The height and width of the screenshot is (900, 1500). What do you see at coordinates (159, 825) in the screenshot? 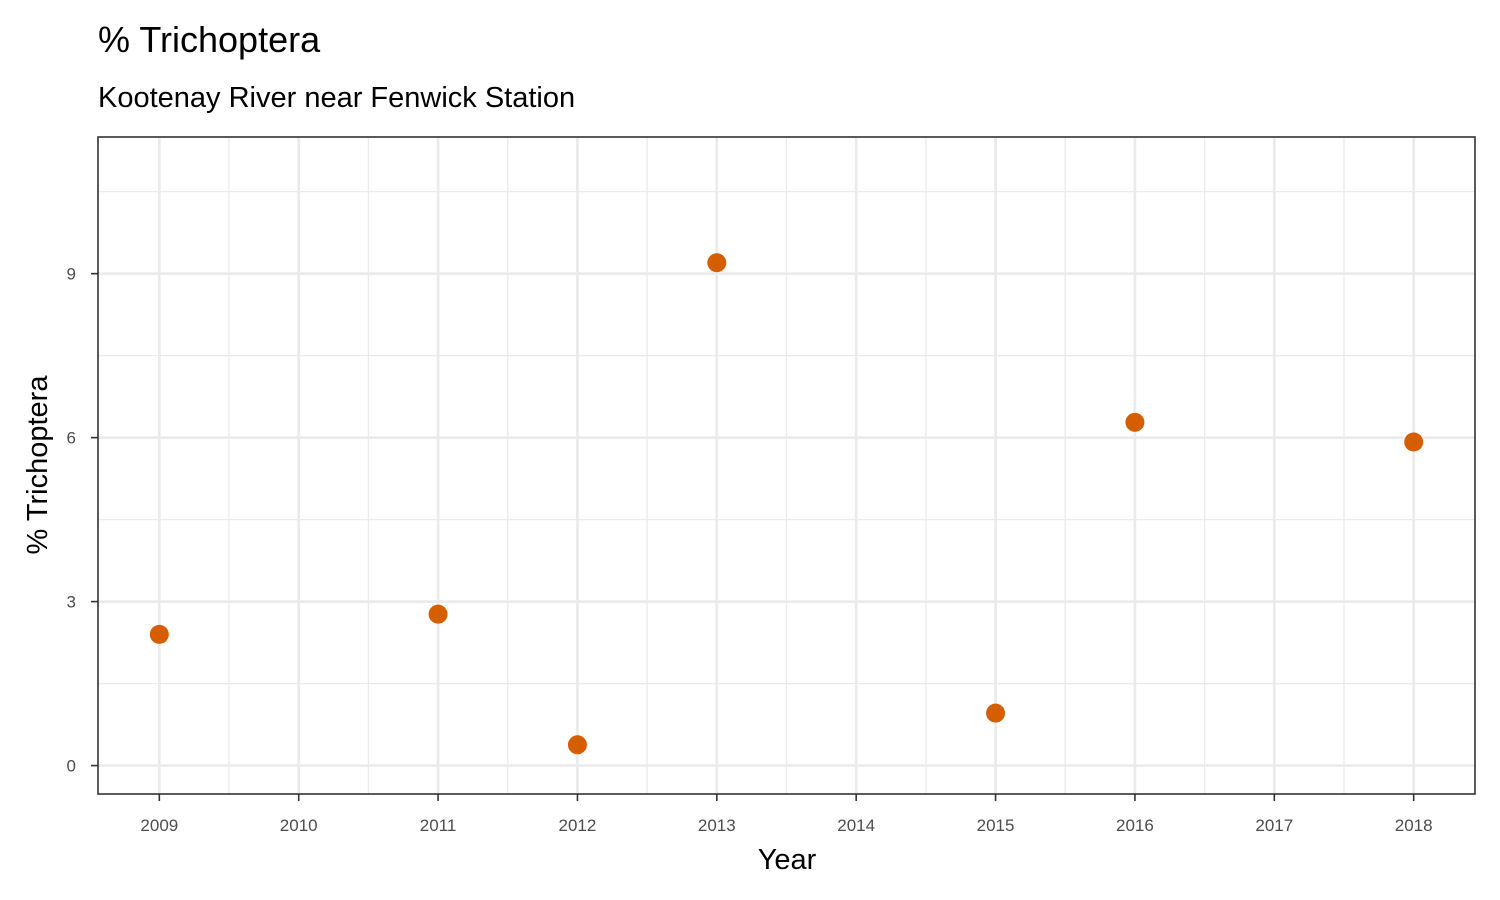
I see `x-tick-label: 2009` at bounding box center [159, 825].